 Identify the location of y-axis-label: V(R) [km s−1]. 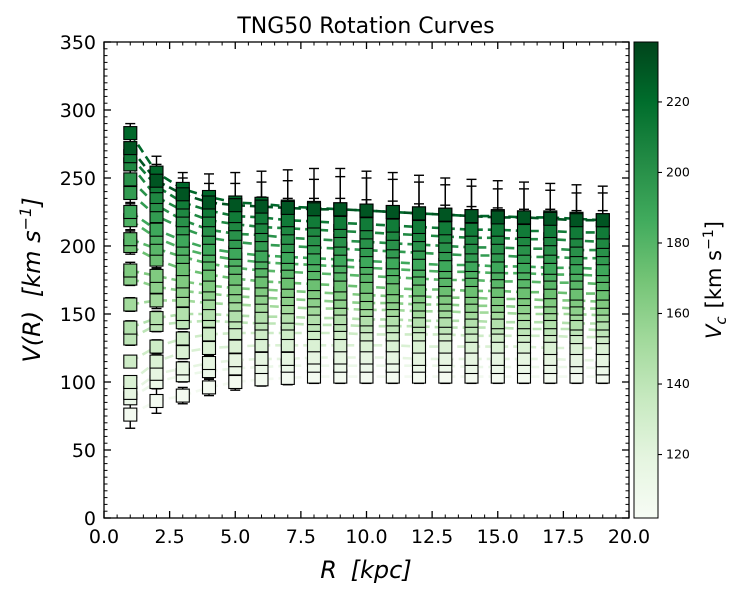
(31, 279).